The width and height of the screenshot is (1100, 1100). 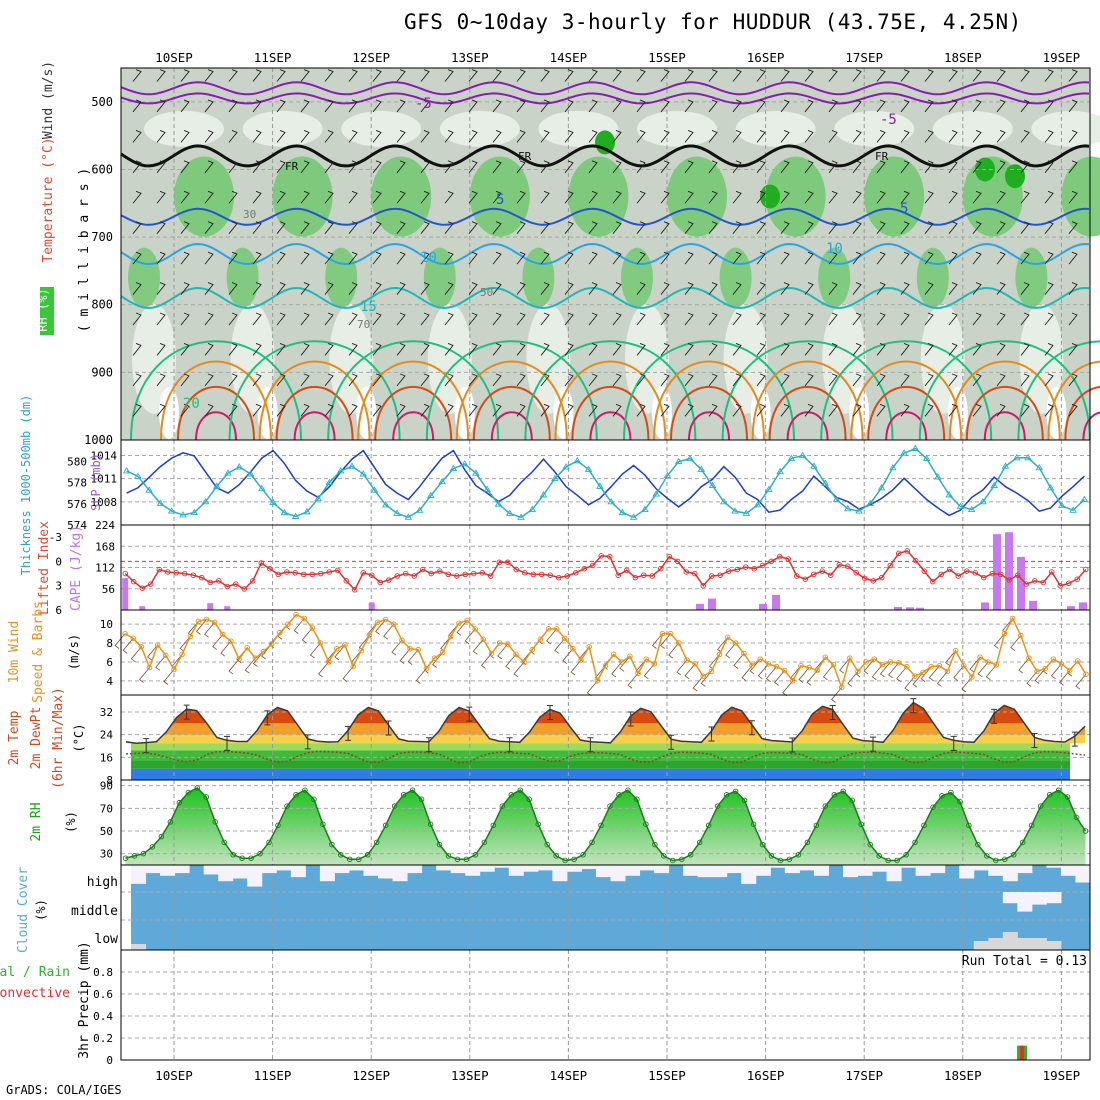 I want to click on pressure-tick-label: 700, so click(x=102, y=237).